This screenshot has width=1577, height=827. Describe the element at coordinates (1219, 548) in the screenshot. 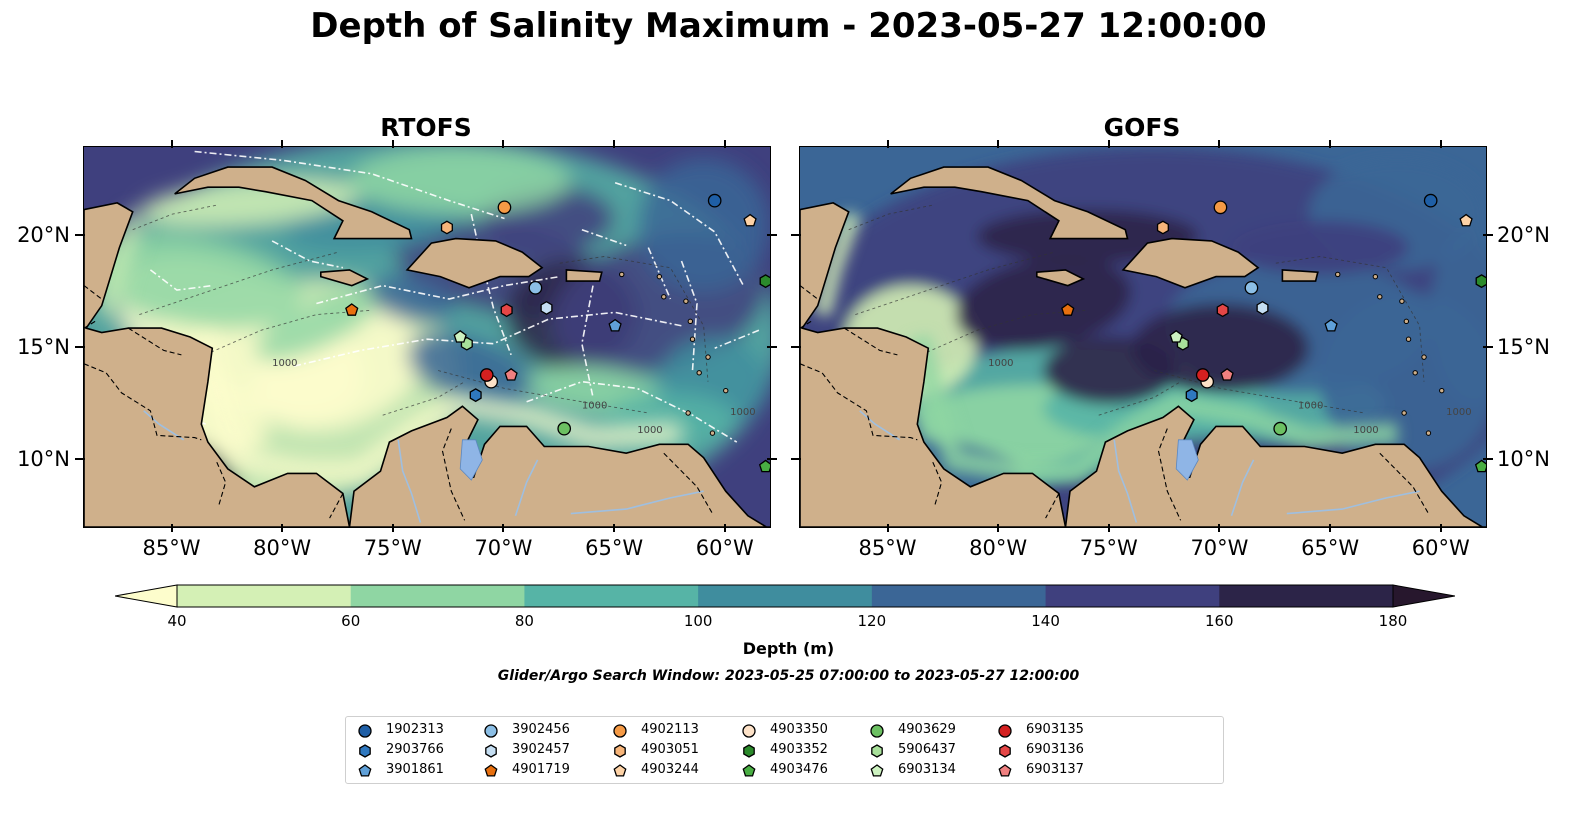

I see `lon-tick-label: 70°W` at that location.